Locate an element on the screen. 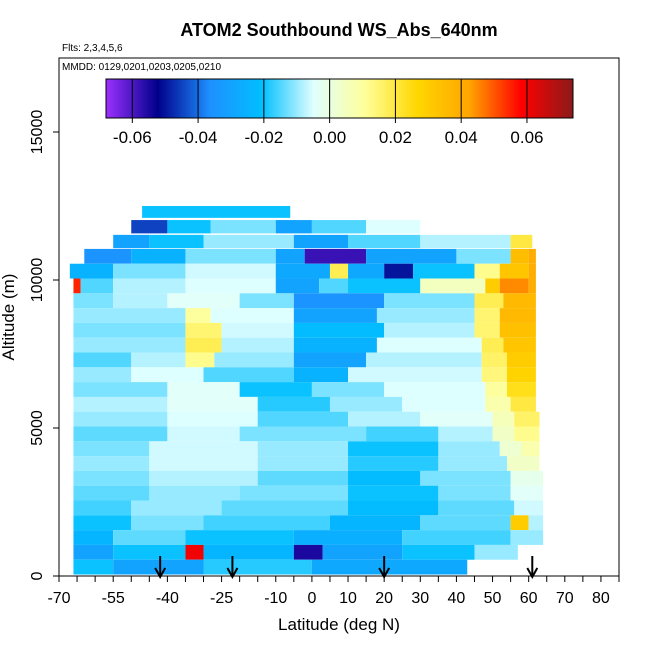 This screenshot has height=650, width=650. y-axis: 0 5000 10000 15000 is located at coordinates (44, 345).